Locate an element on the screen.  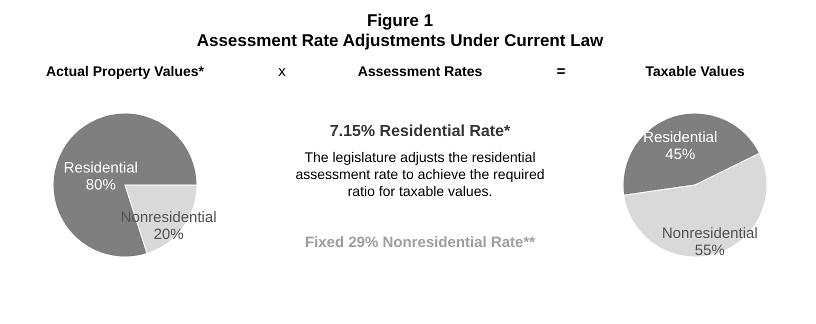
chart-title: Actual Property Values* is located at coordinates (125, 71).